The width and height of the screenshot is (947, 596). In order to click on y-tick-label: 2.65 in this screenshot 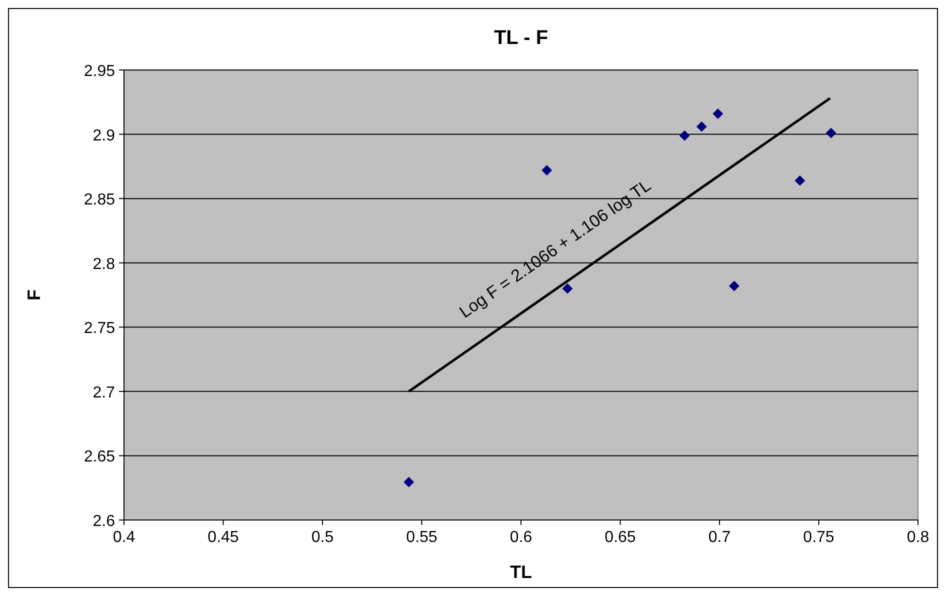, I will do `click(100, 457)`.